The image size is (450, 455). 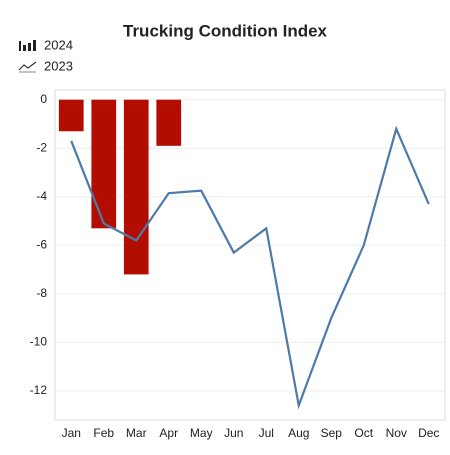 I want to click on x-tick-label: Feb, so click(x=103, y=433).